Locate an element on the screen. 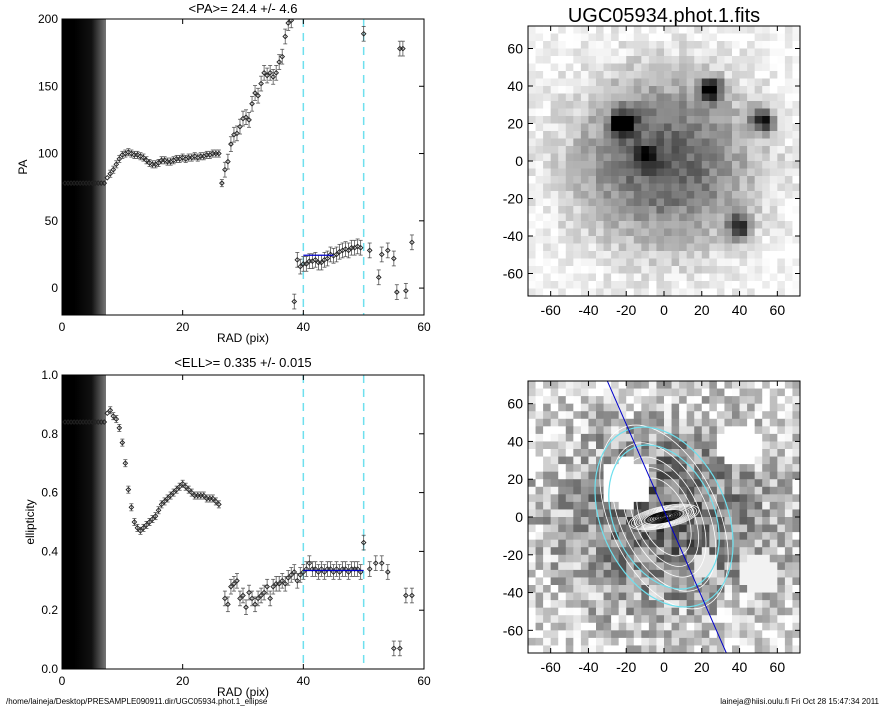 This screenshot has height=708, width=885. ellipticity-x-tick-label: 0 is located at coordinates (62, 681).